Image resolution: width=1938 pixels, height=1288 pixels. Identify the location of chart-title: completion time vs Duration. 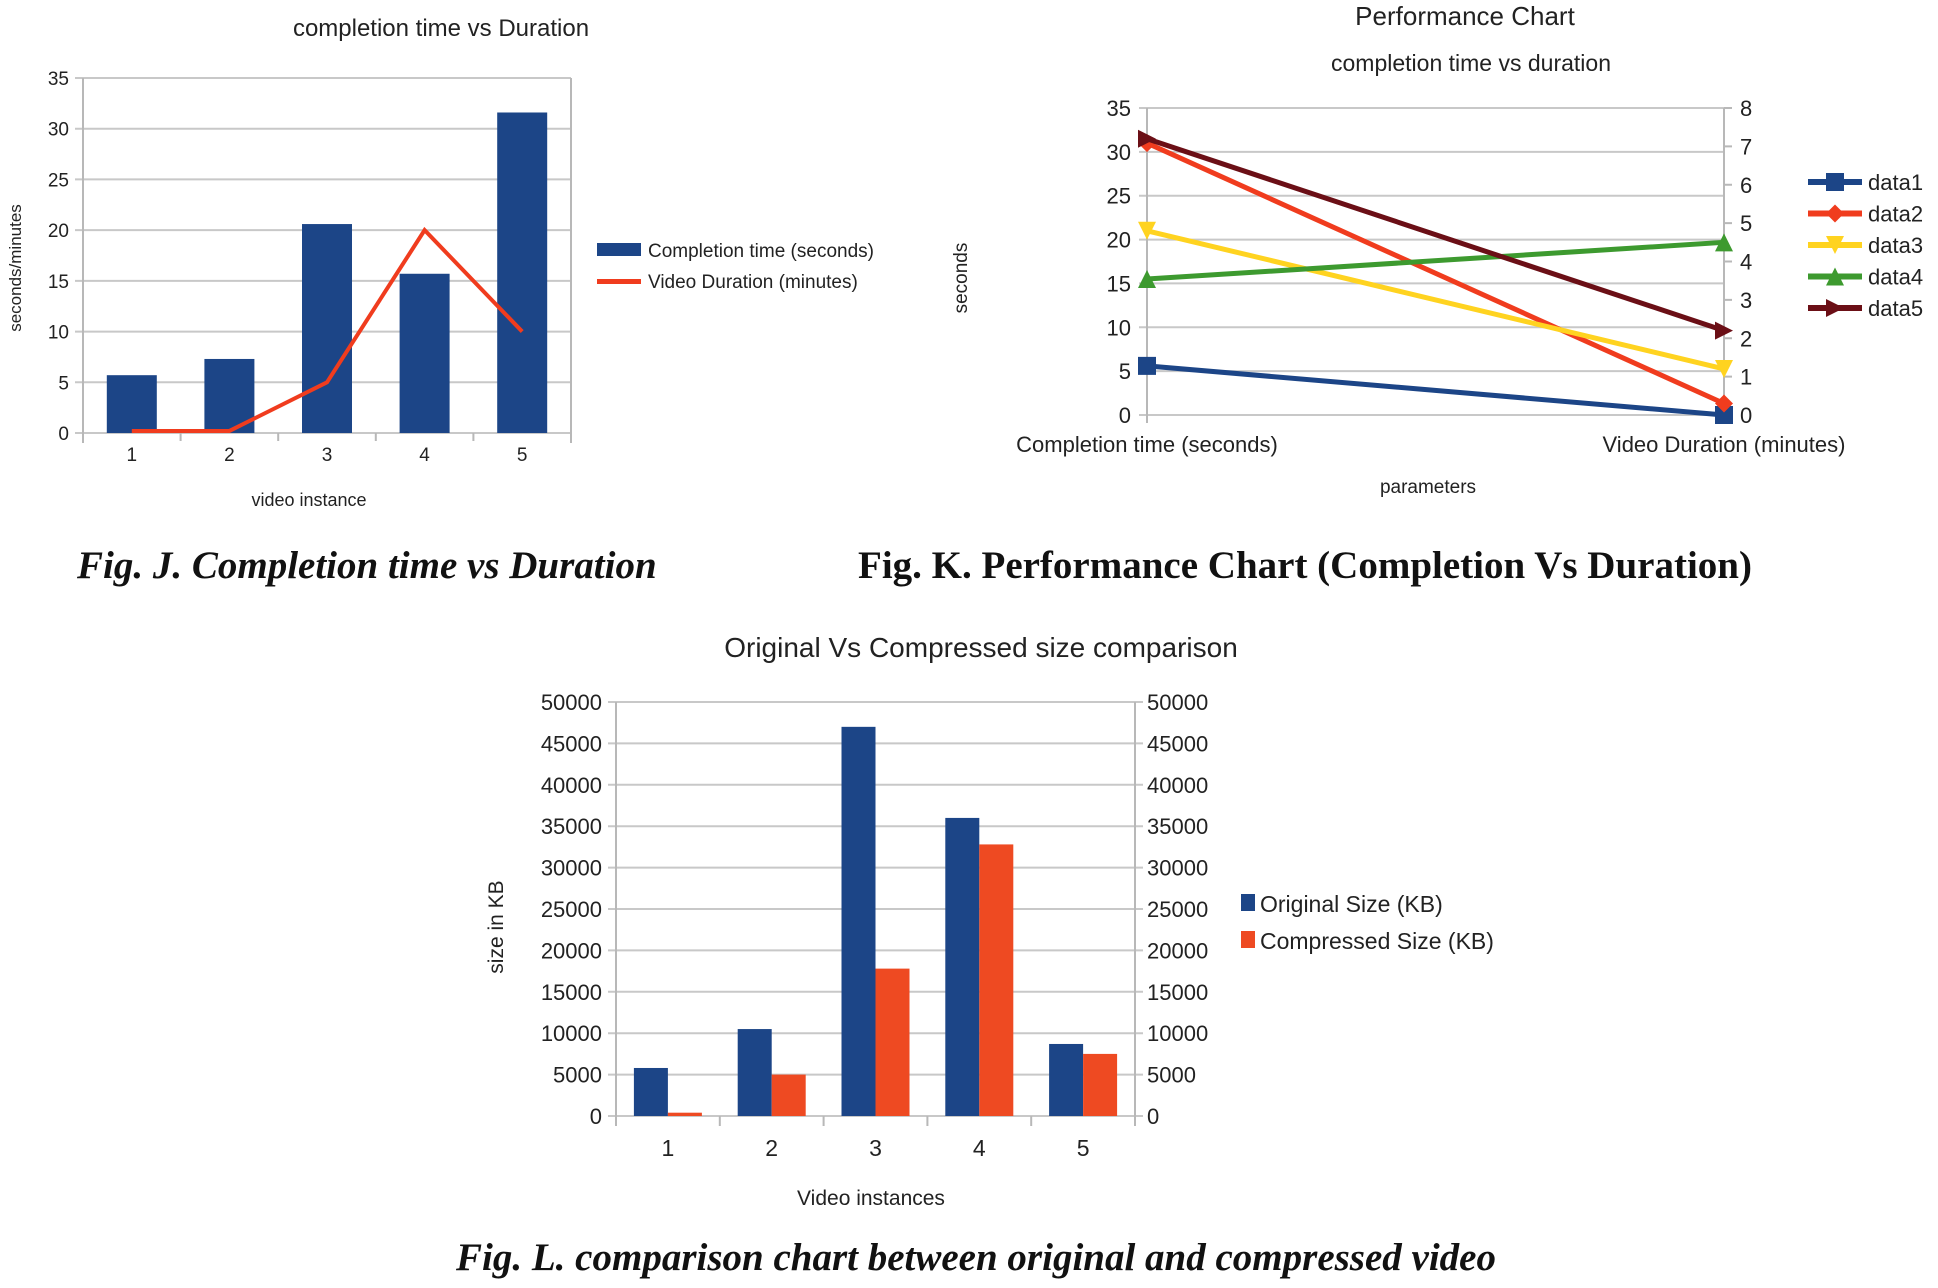
(441, 28).